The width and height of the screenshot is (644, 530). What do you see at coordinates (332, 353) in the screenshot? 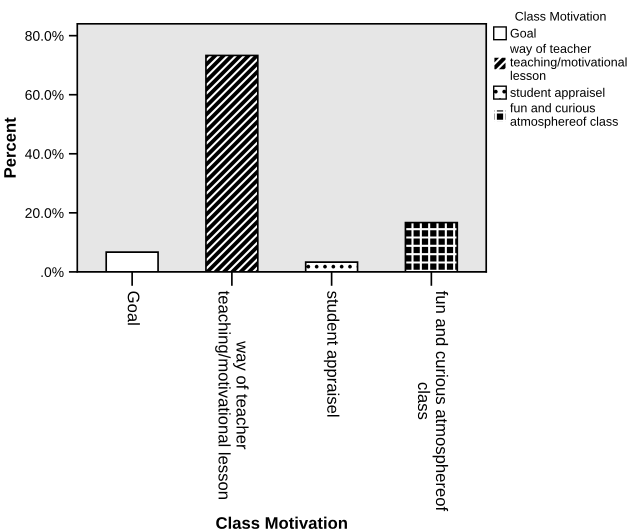
I see `x-tick-label: student appraisel` at bounding box center [332, 353].